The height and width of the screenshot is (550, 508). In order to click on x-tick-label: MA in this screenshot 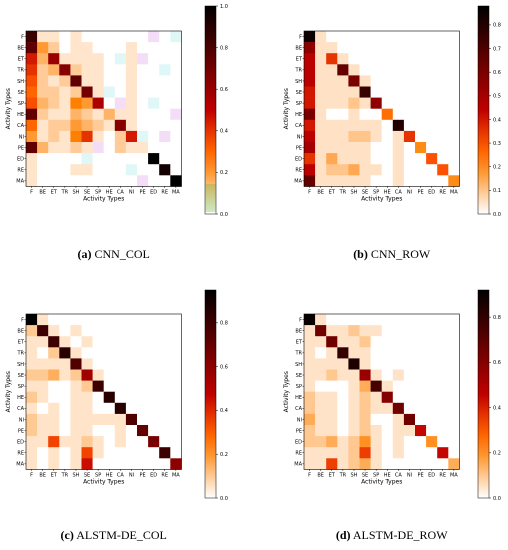, I will do `click(454, 475)`.